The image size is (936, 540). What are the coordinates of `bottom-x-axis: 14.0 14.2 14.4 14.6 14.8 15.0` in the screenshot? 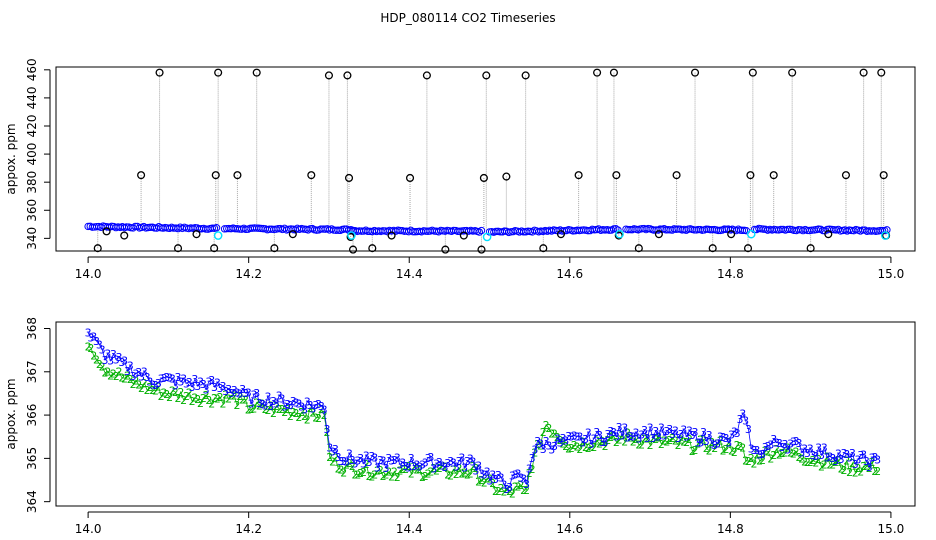 It's located at (490, 523).